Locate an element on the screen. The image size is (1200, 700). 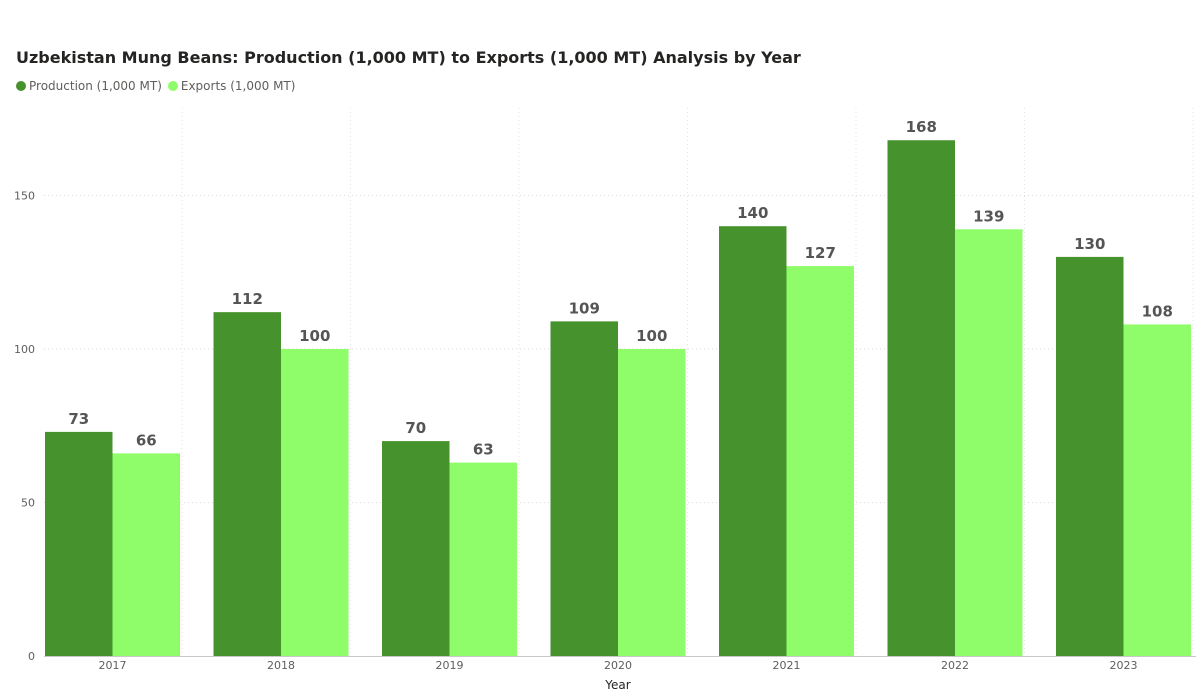
y-tick-label: 100 is located at coordinates (24, 349).